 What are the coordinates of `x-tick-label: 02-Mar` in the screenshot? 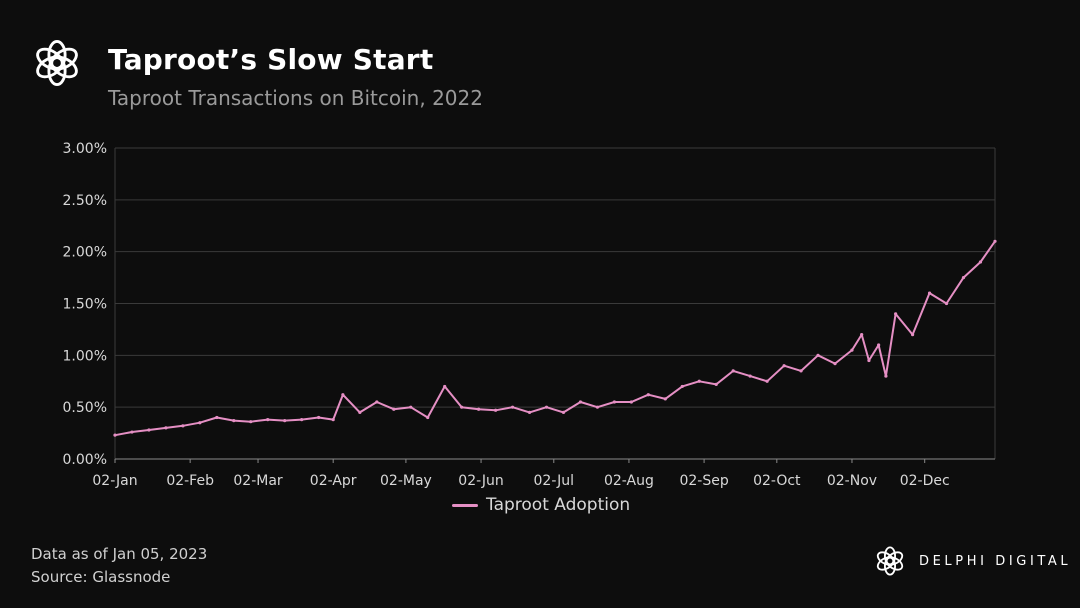 It's located at (258, 481).